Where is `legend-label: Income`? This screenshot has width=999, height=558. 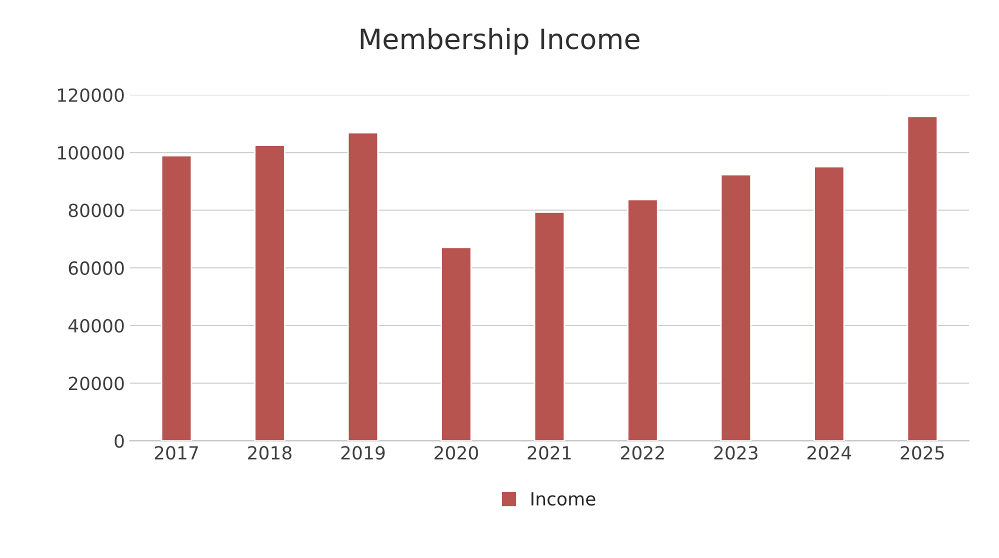 legend-label: Income is located at coordinates (564, 499).